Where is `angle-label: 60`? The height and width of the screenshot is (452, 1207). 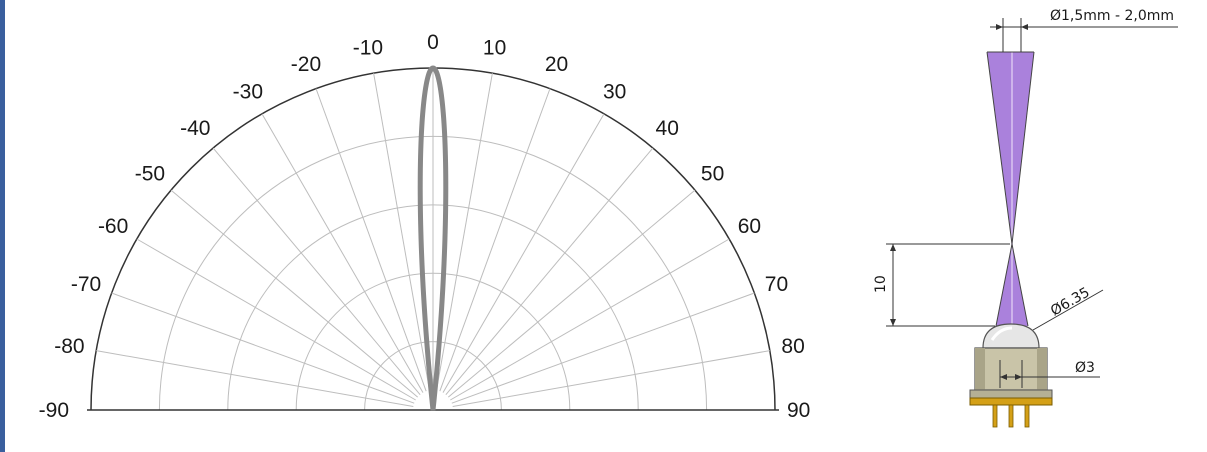 angle-label: 60 is located at coordinates (749, 226).